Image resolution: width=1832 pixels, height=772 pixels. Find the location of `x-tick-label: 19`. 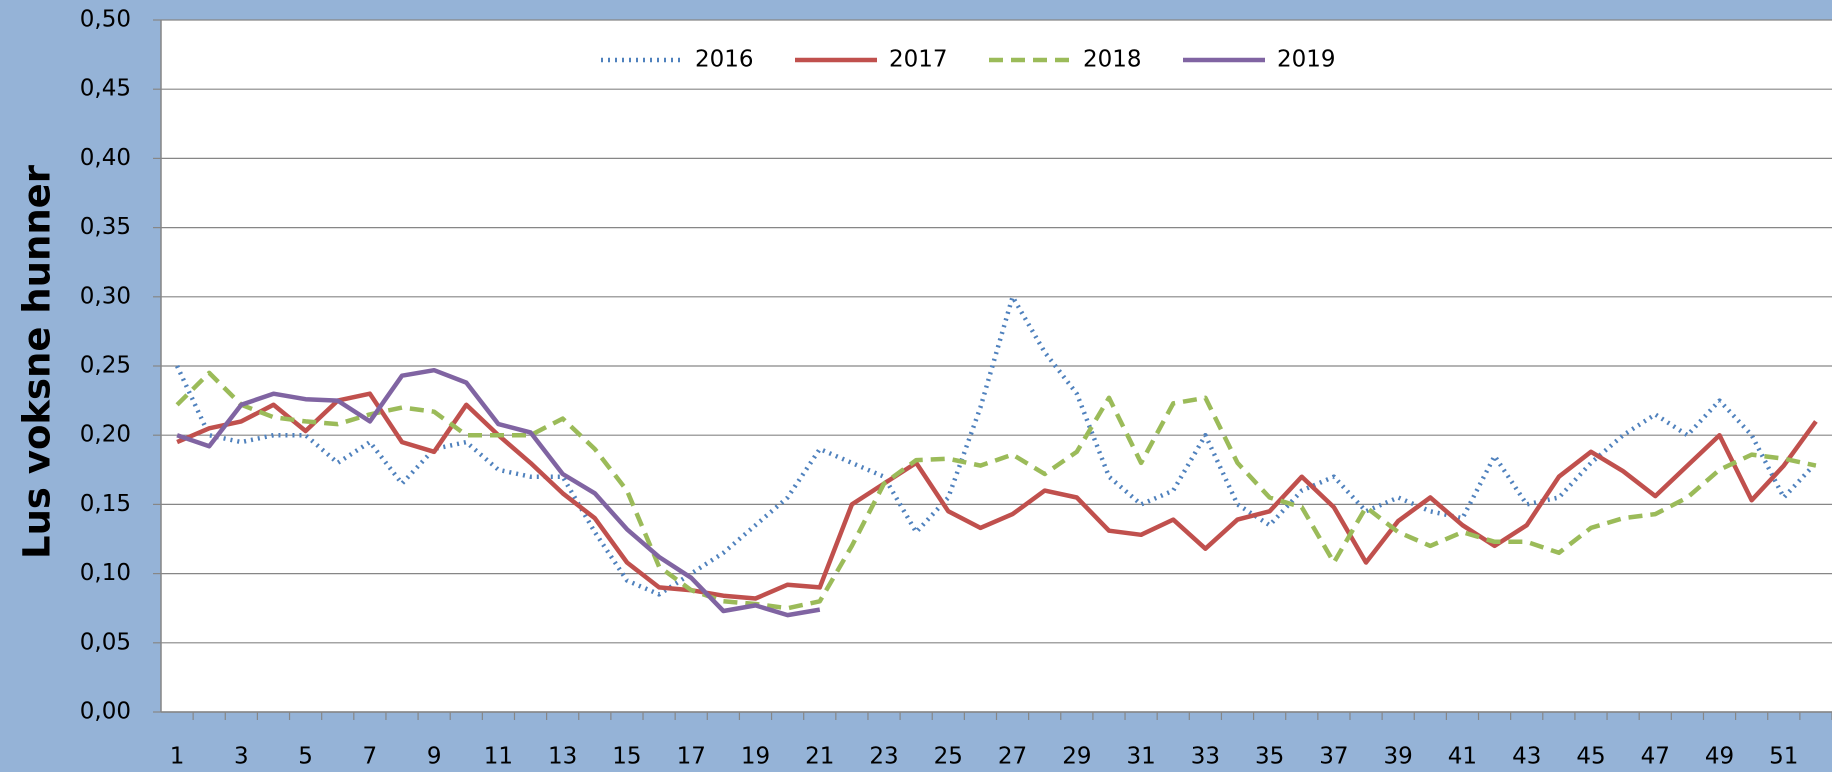

x-tick-label: 19 is located at coordinates (755, 757).